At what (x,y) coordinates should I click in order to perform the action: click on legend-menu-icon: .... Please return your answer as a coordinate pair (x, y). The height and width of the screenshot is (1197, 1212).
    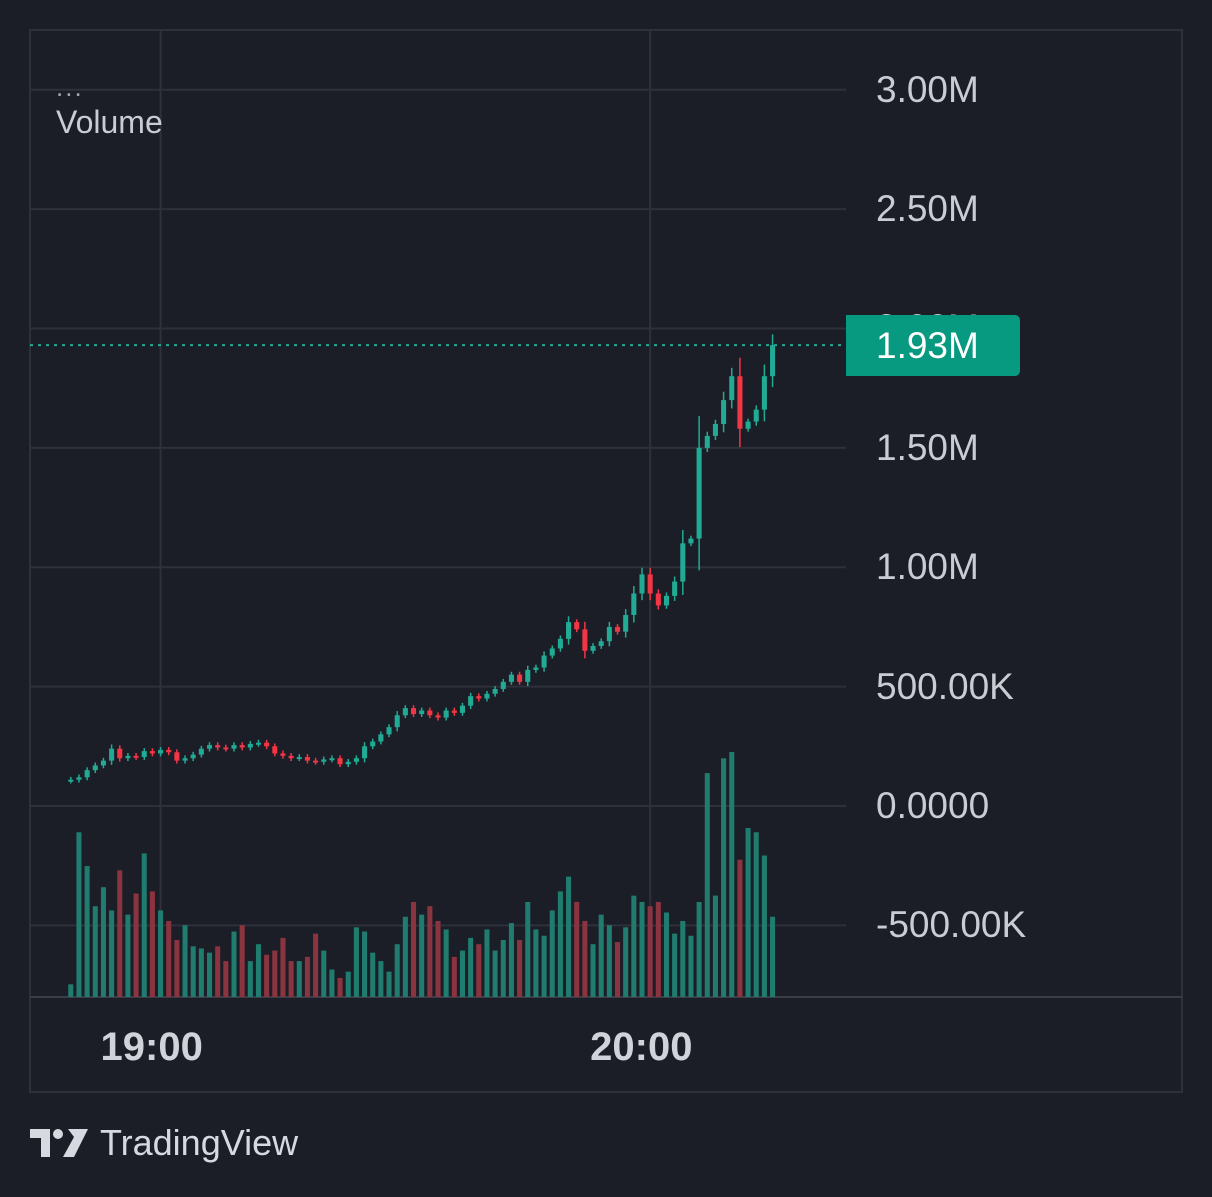
    Looking at the image, I should click on (70, 87).